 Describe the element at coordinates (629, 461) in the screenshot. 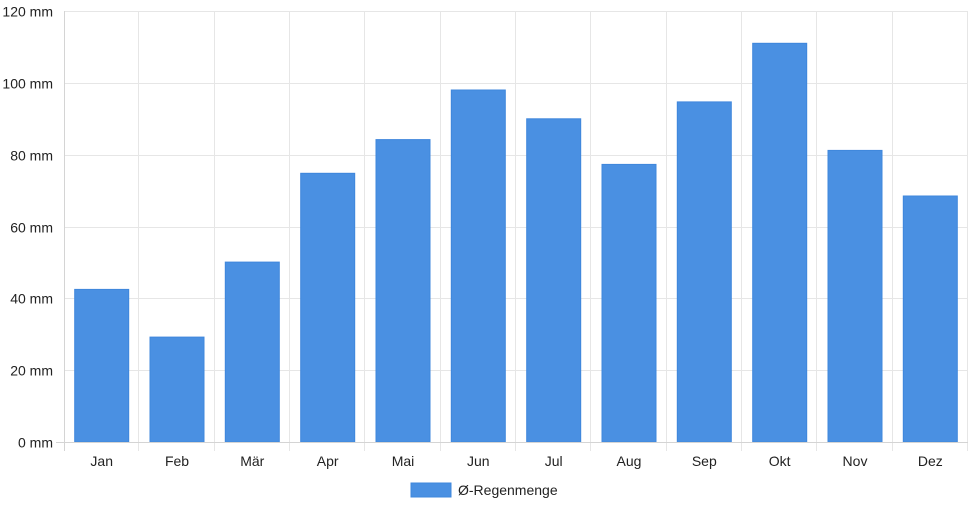

I see `x-tick-label: Aug` at that location.